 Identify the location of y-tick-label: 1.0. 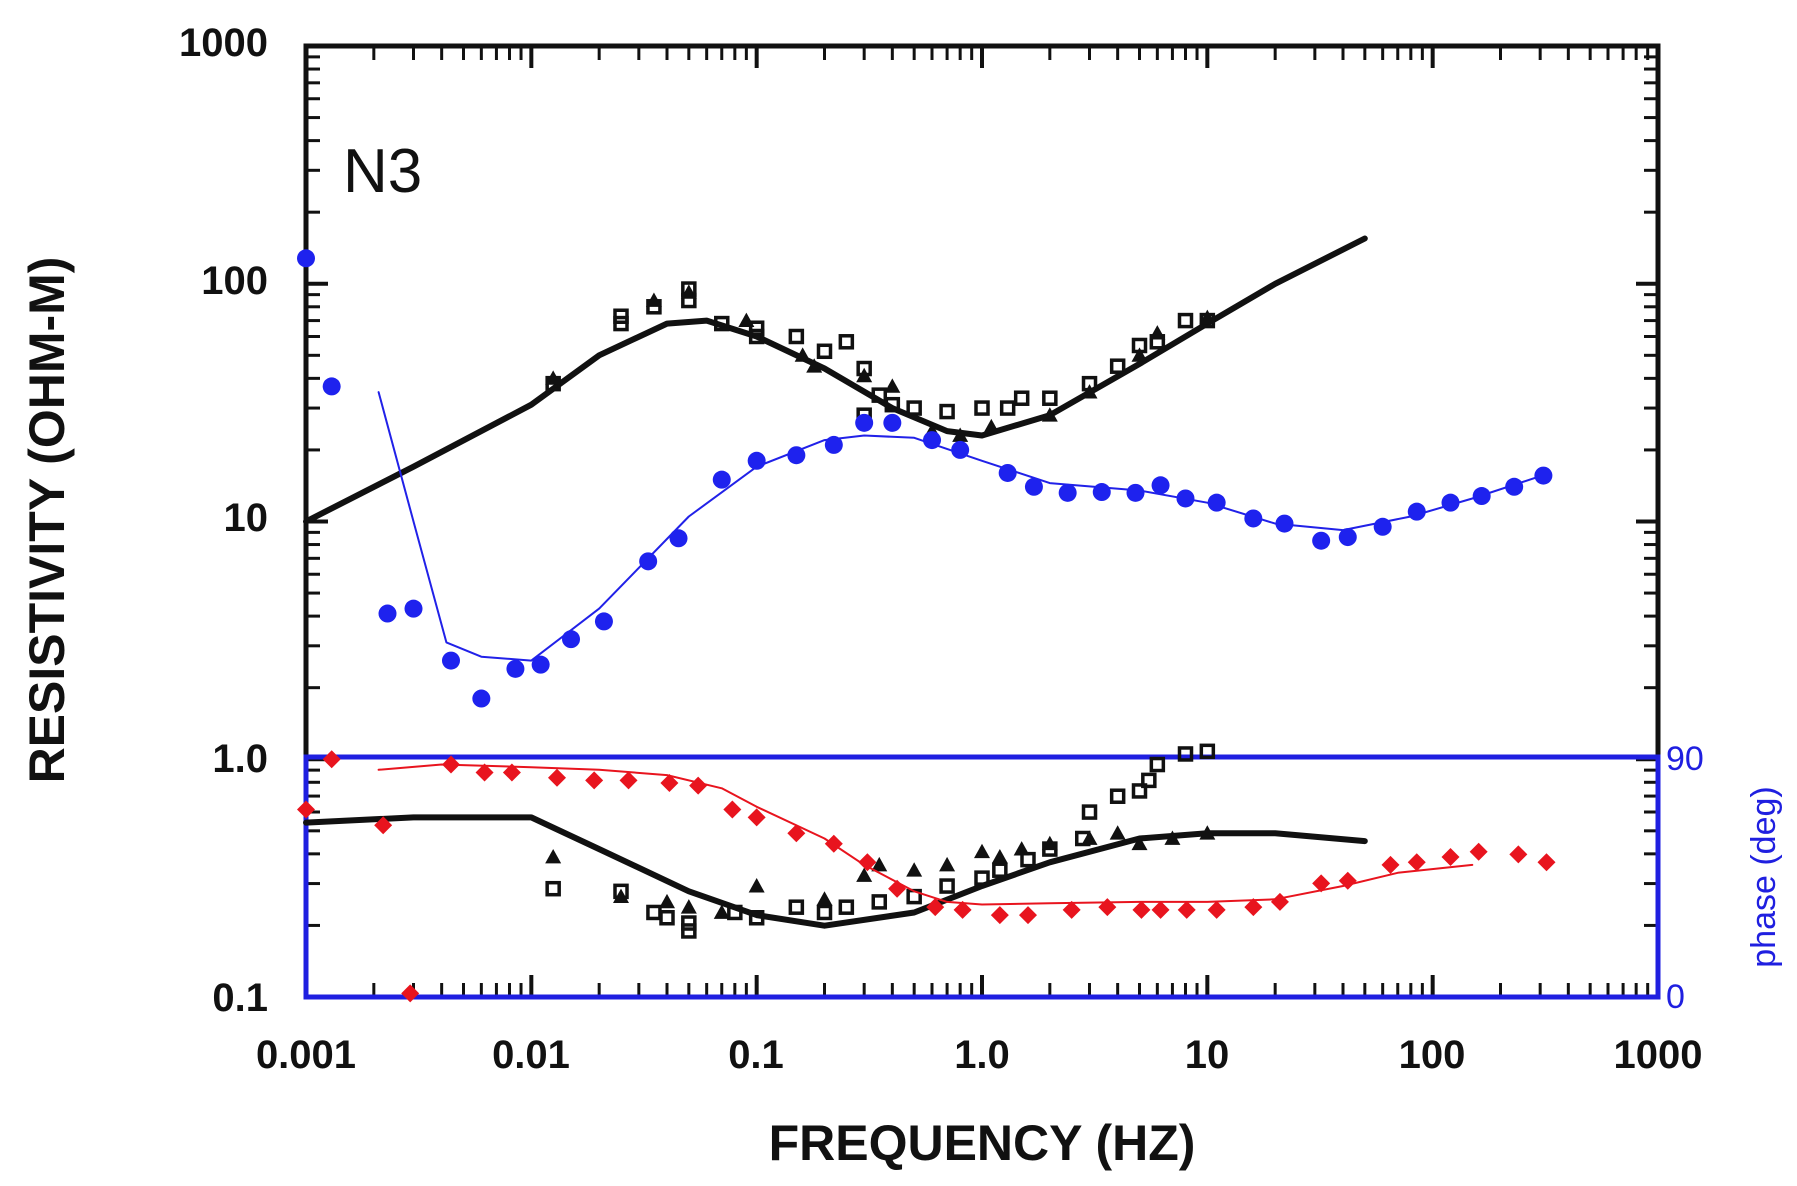
(240, 759).